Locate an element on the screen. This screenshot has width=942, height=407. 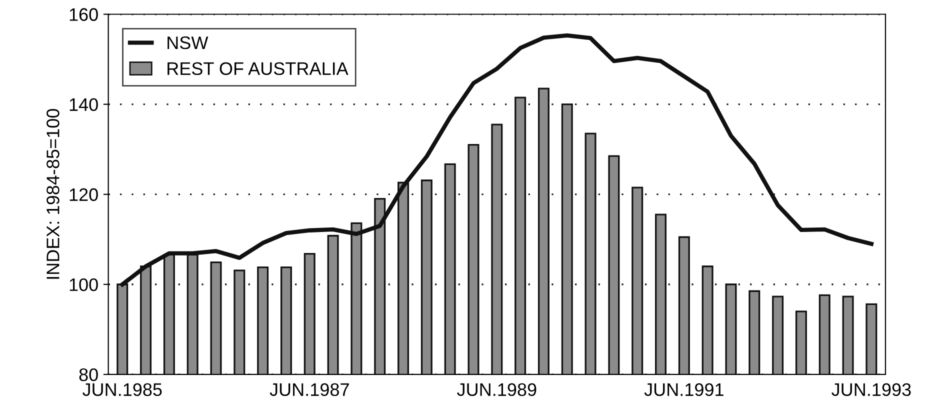
x-tick-label: JUN.1985 is located at coordinates (122, 389).